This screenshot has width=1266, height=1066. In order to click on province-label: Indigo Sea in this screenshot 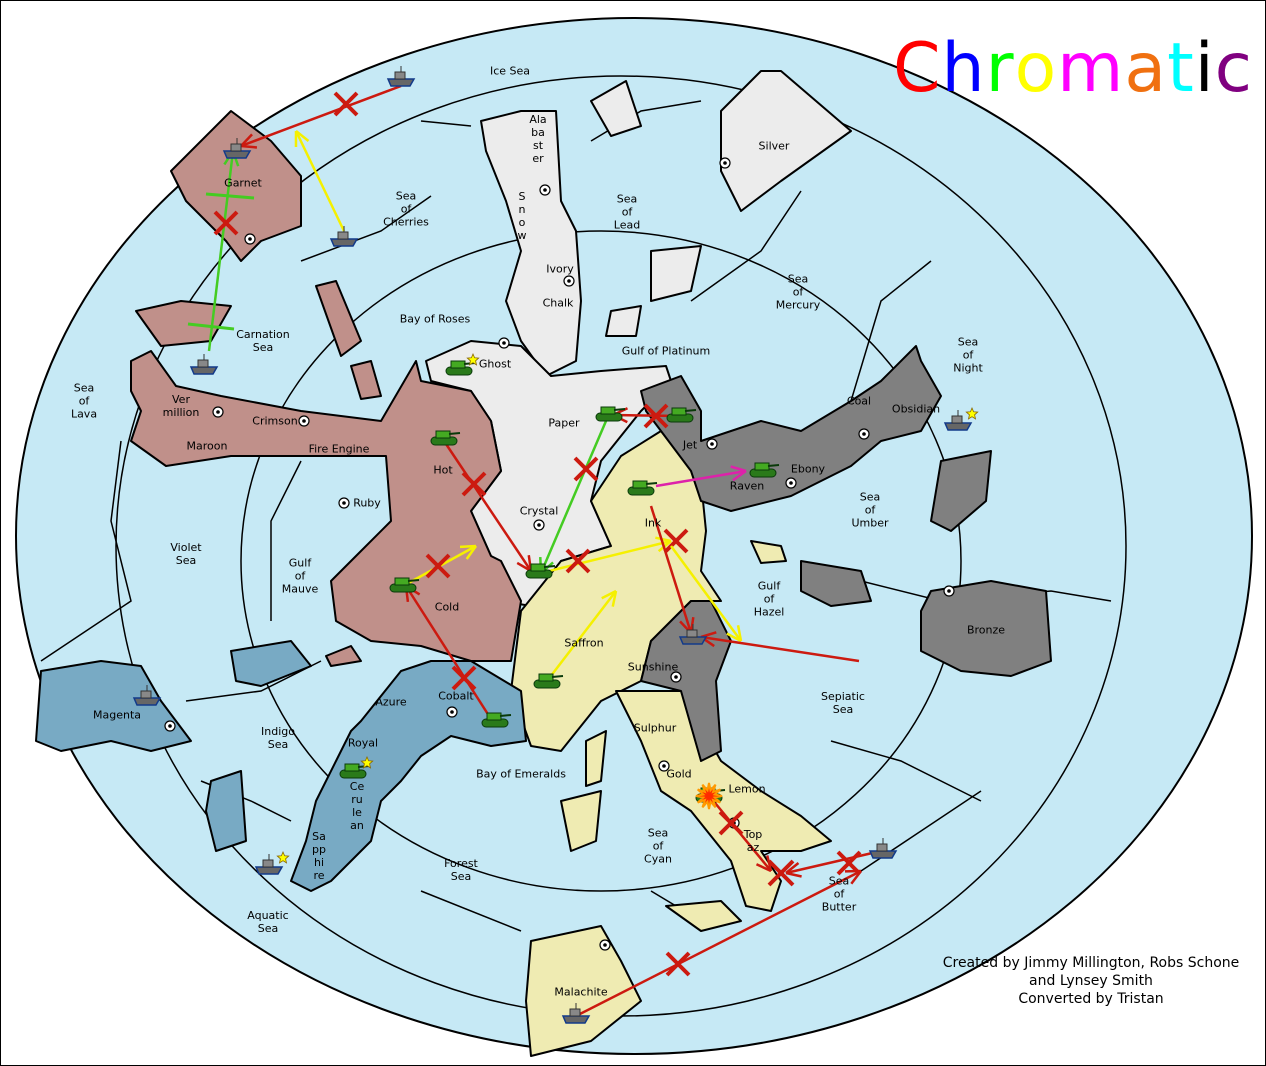, I will do `click(278, 738)`.